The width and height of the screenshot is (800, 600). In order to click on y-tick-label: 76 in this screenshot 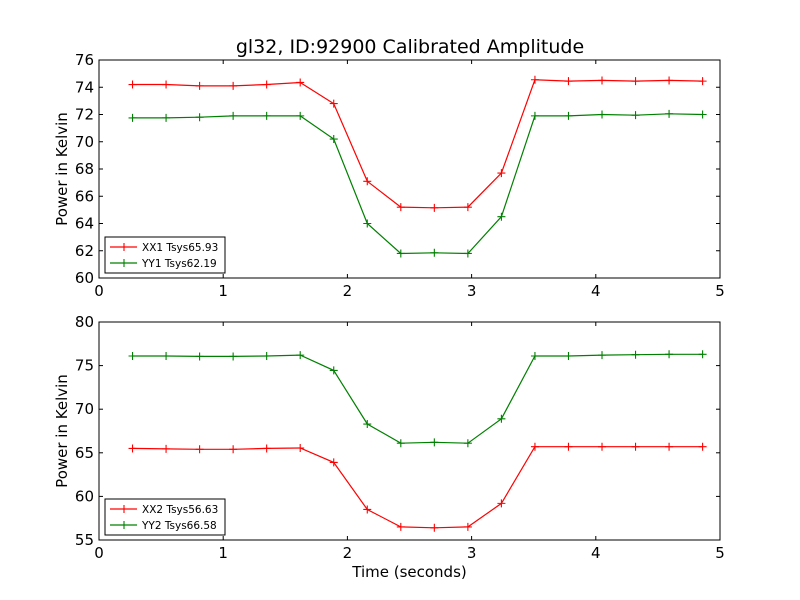, I will do `click(84, 60)`.